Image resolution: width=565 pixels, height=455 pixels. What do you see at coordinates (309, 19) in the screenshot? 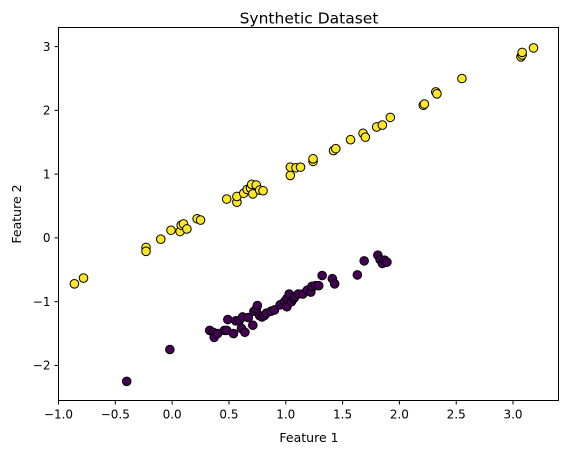
I see `chart-title: Synthetic Dataset` at bounding box center [309, 19].